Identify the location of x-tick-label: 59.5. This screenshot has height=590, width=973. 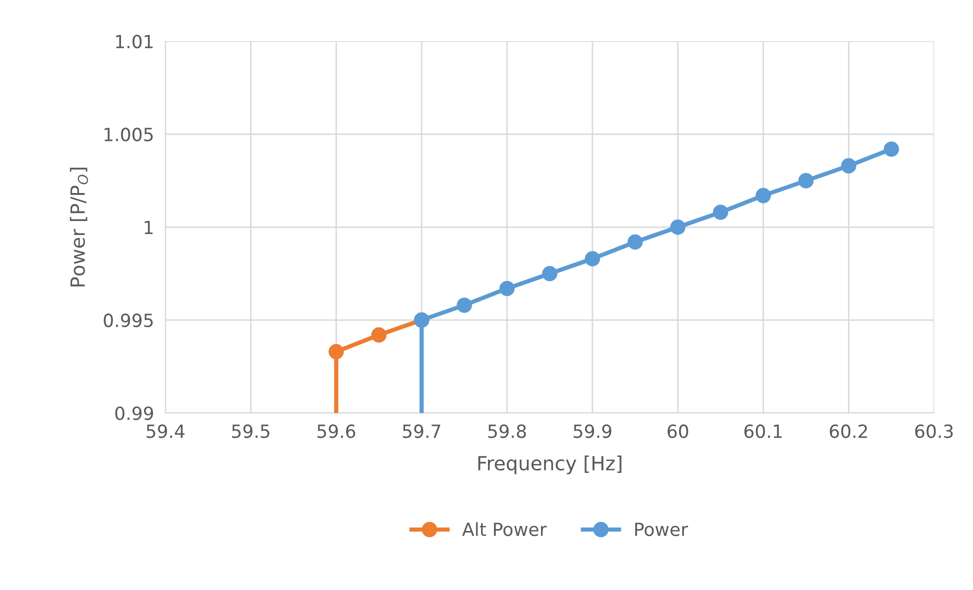
(251, 431).